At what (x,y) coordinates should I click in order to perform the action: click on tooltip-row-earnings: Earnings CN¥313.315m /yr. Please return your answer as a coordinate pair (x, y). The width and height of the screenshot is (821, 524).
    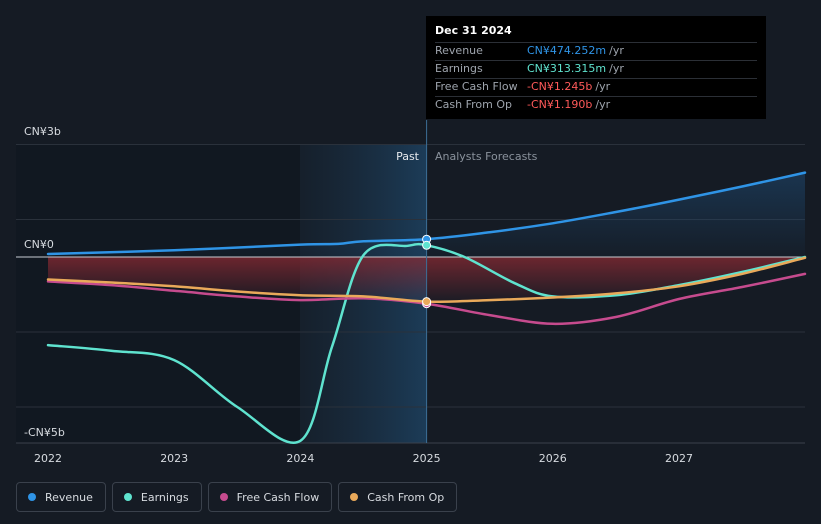
    Looking at the image, I should click on (596, 69).